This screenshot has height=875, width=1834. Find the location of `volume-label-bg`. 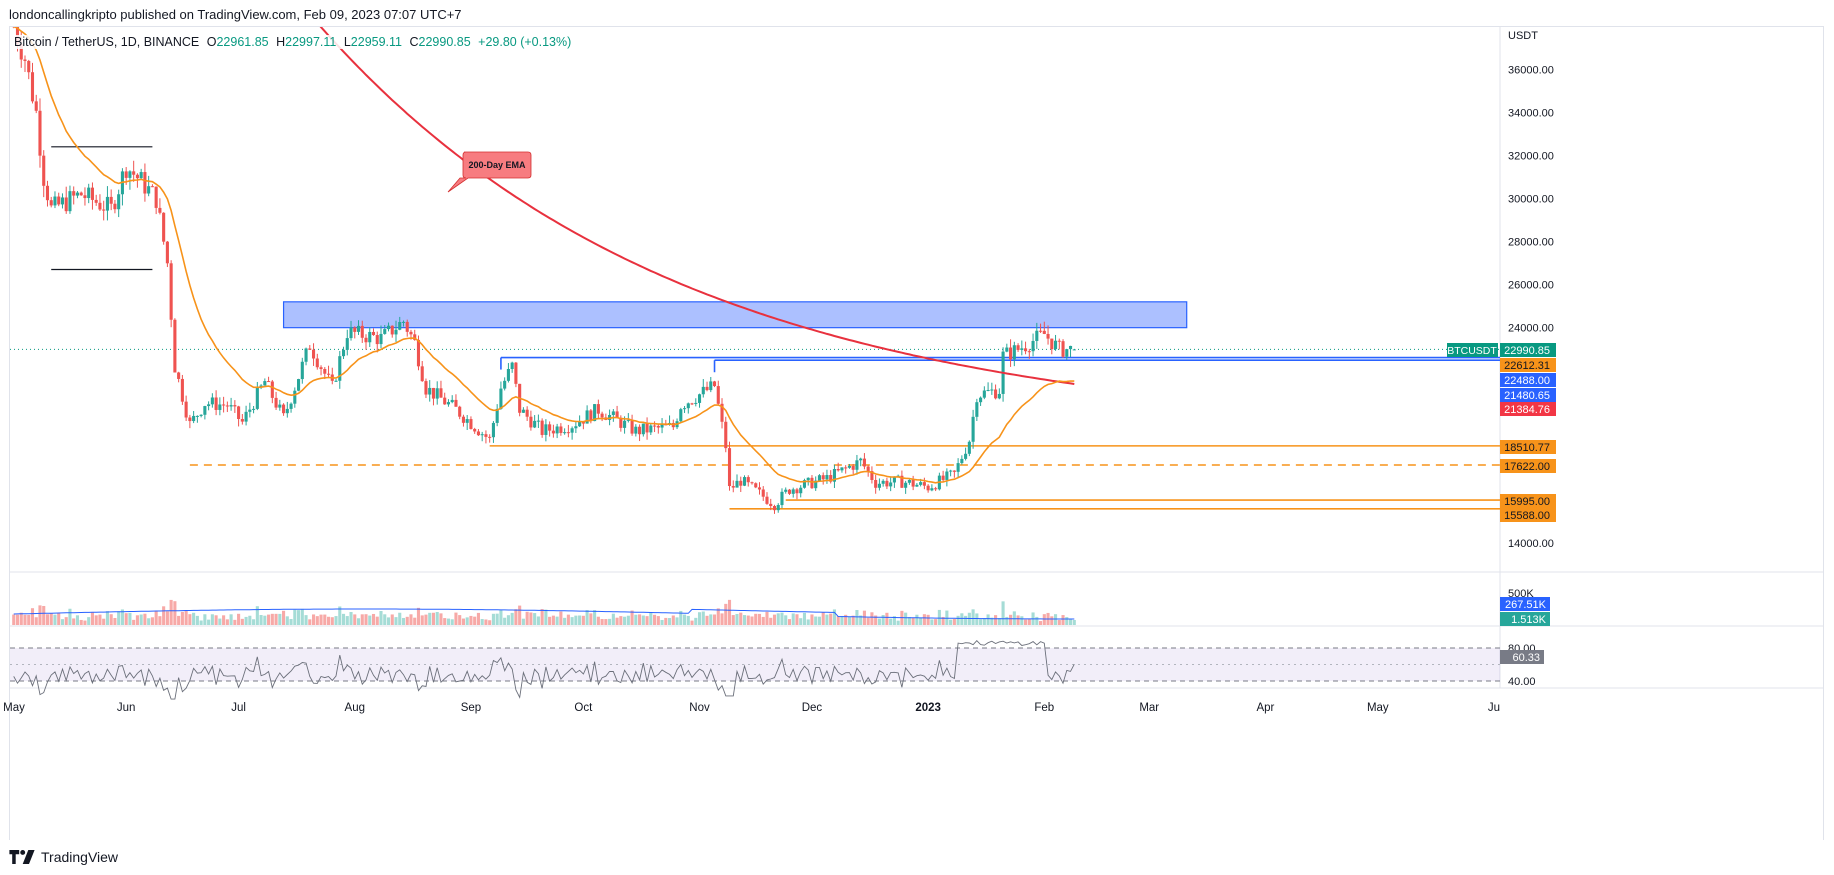

volume-label-bg is located at coordinates (1525, 619).